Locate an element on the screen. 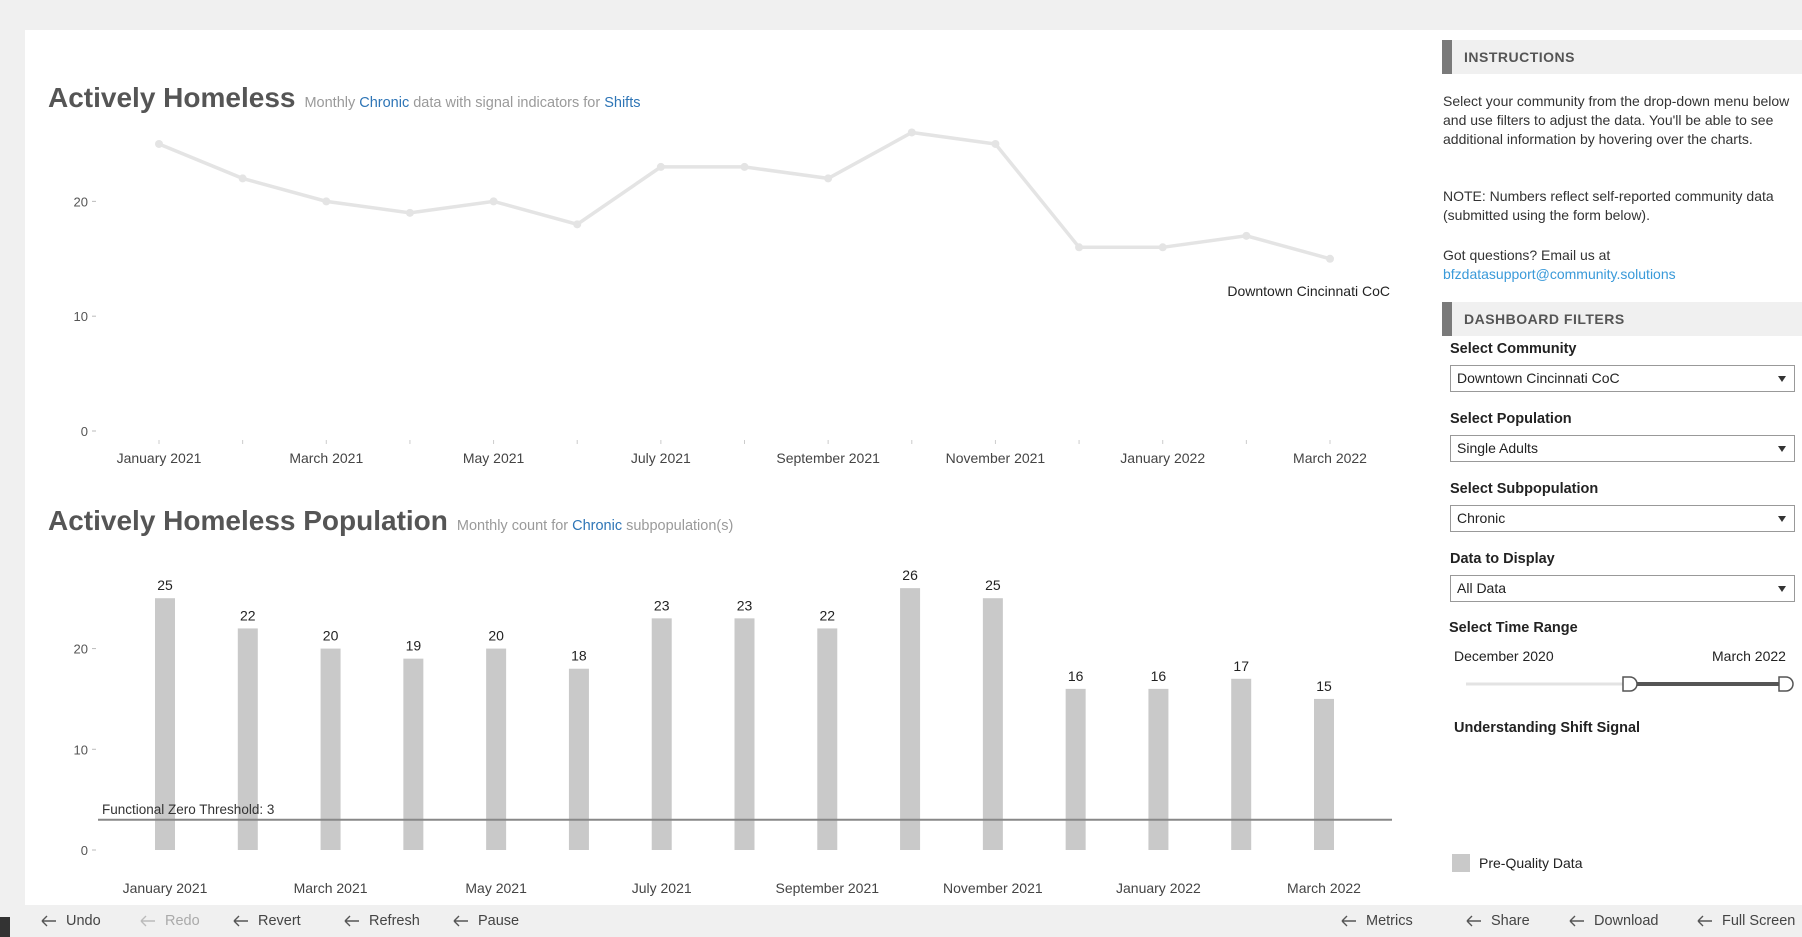 The image size is (1802, 937). section-header: DASHBOARD FILTERS is located at coordinates (1622, 319).